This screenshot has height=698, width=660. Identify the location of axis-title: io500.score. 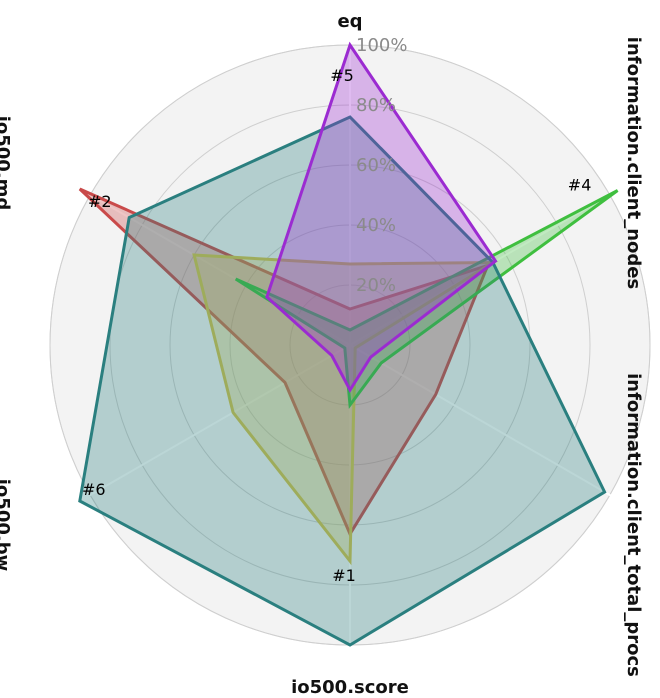
(350, 687).